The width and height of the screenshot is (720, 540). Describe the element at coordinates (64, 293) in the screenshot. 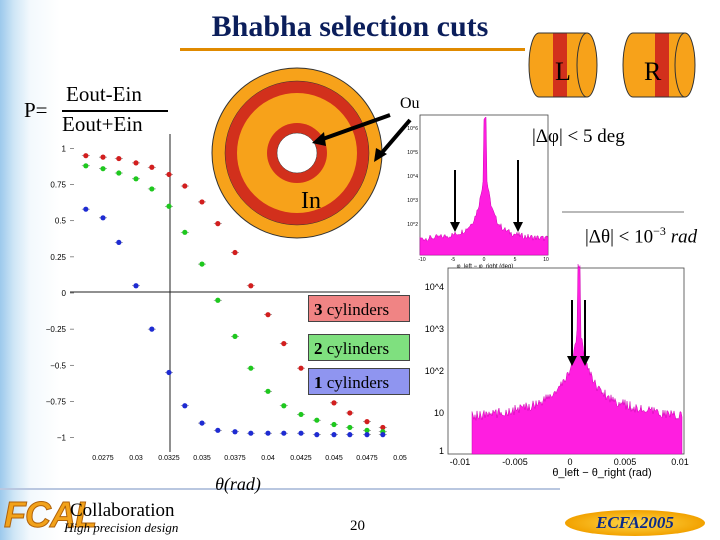

I see `y-tick-label: 0` at that location.